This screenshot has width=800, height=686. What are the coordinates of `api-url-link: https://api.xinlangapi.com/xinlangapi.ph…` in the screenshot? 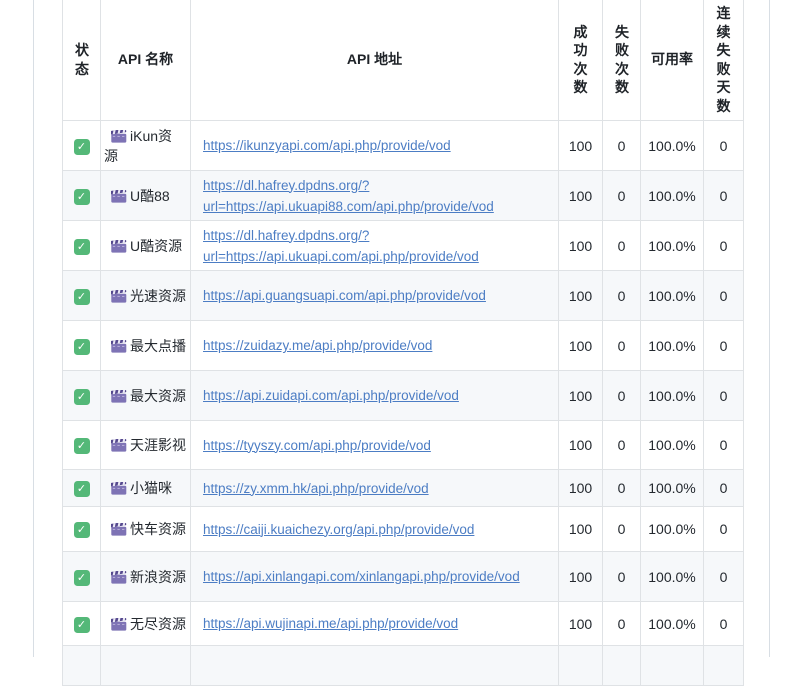 It's located at (361, 576).